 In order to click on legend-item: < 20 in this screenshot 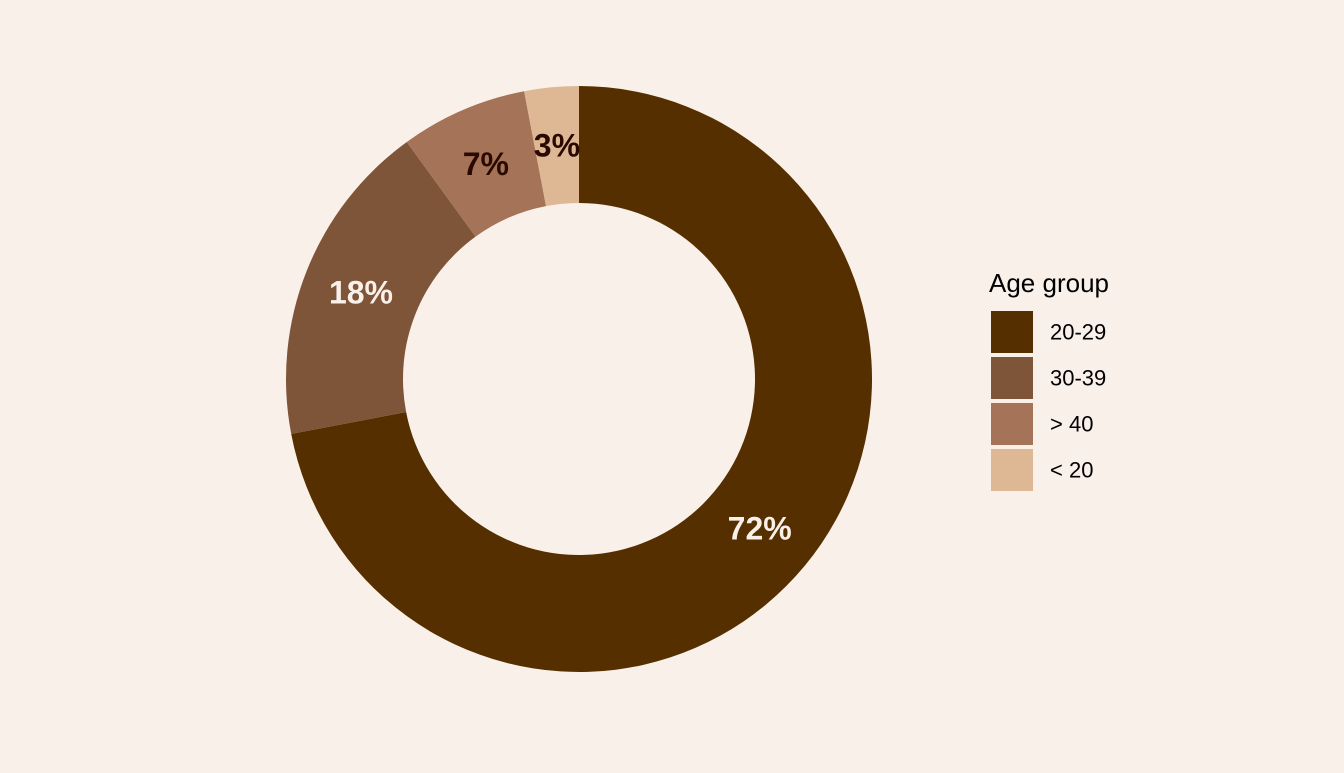, I will do `click(1042, 470)`.